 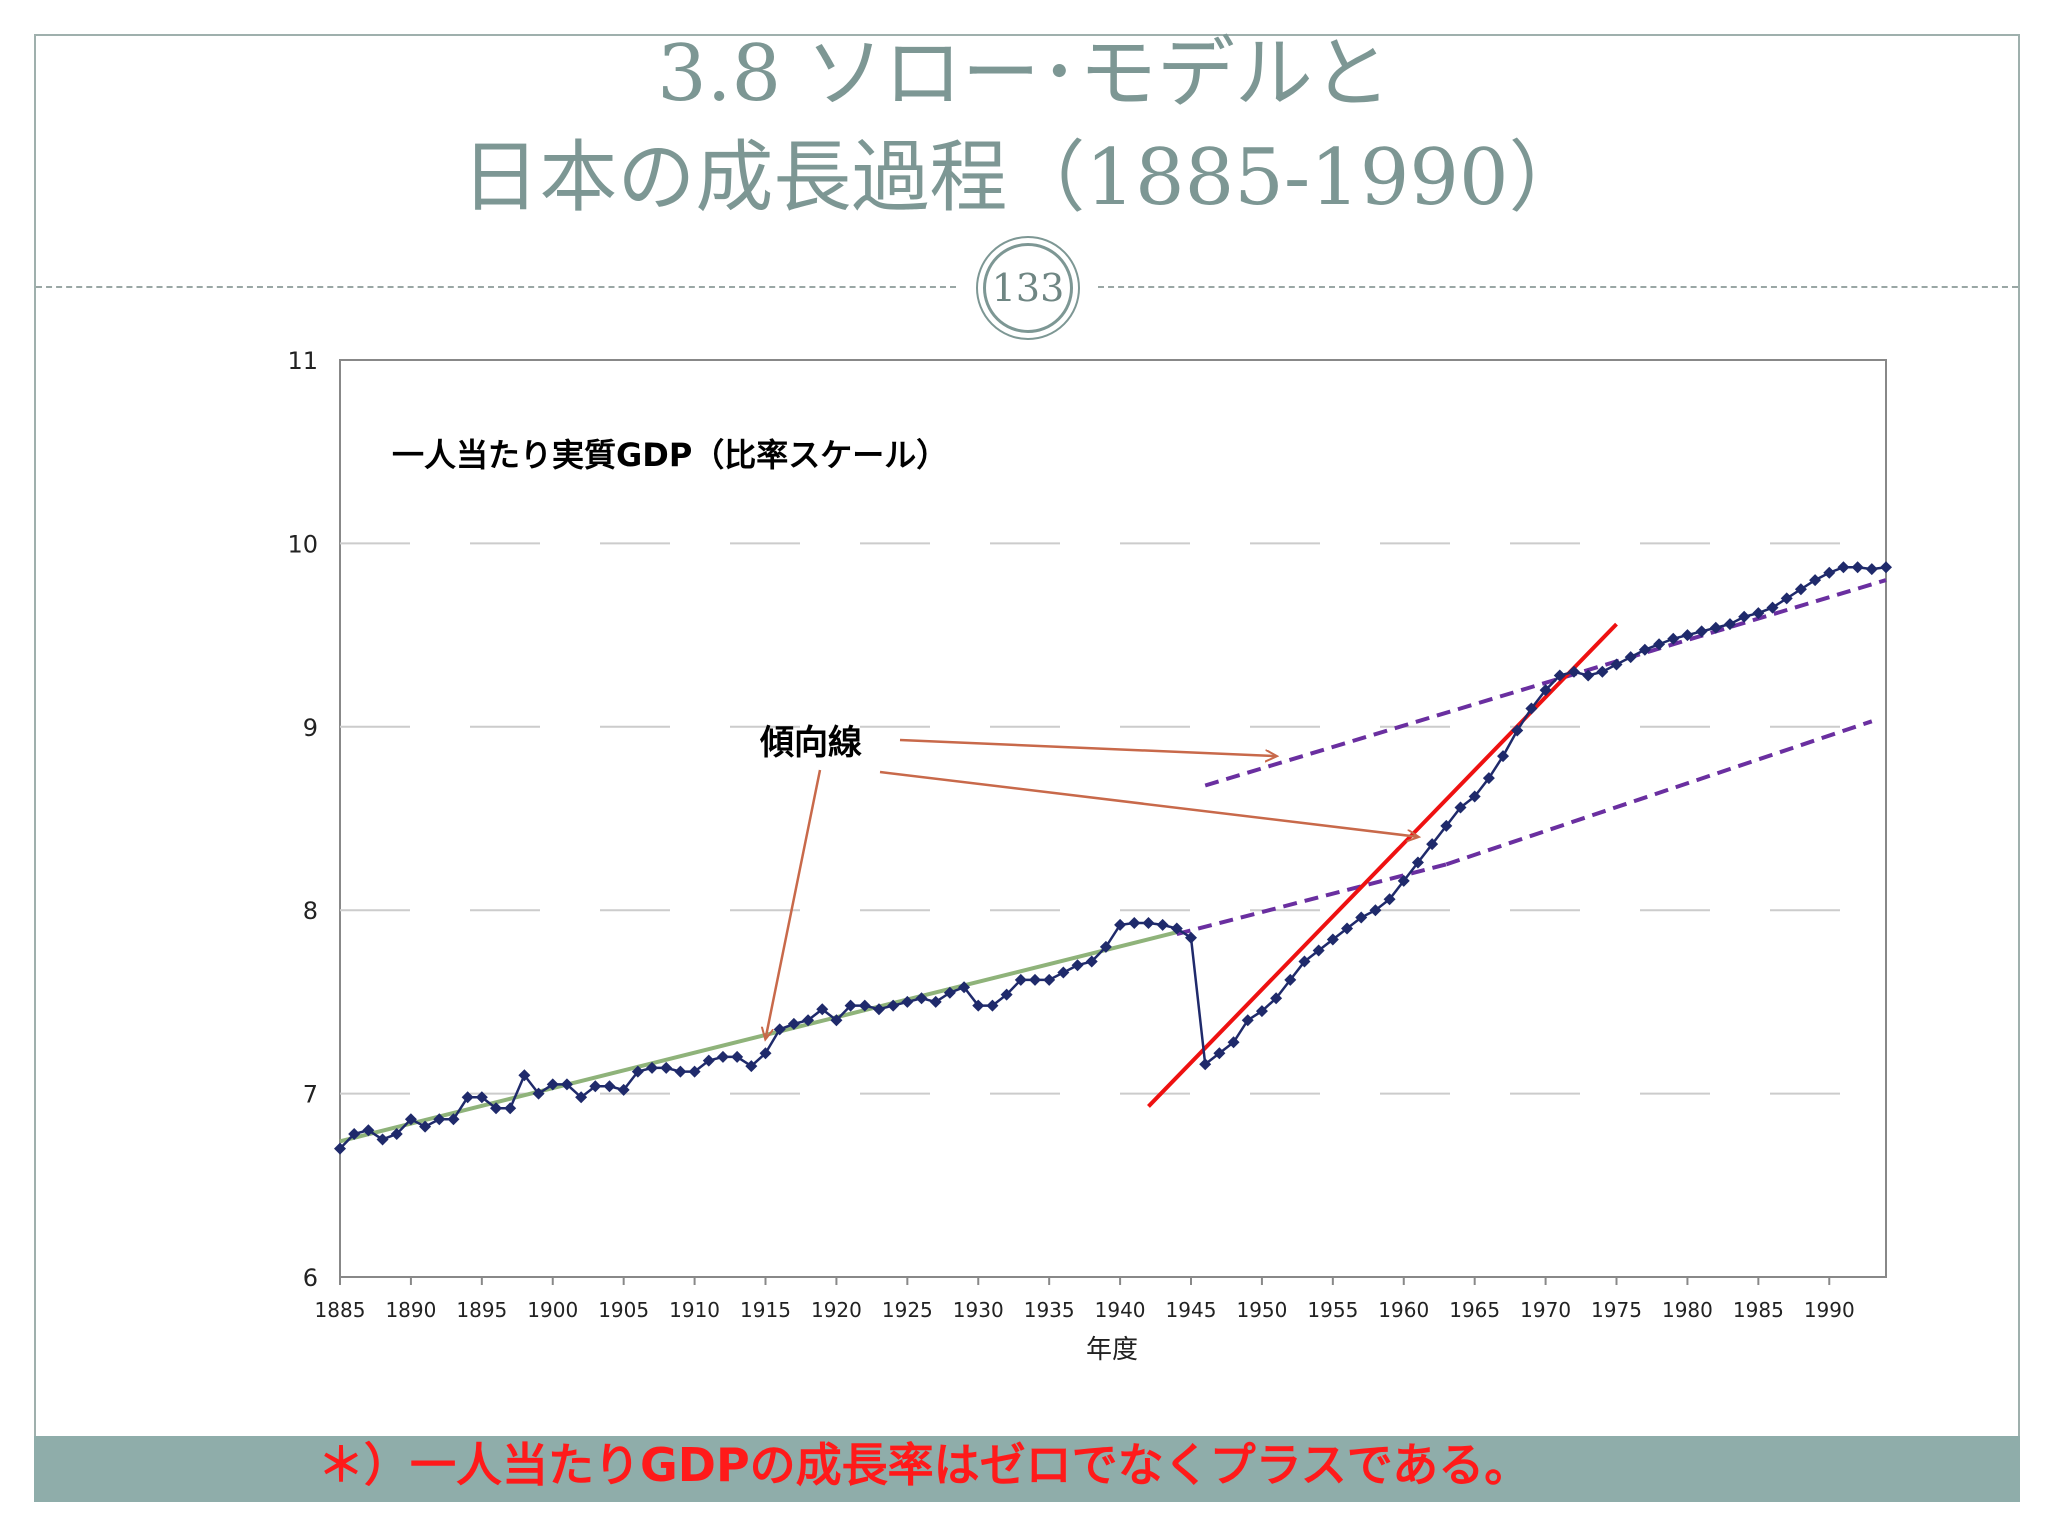 I want to click on data-point-1984, so click(x=1744, y=616).